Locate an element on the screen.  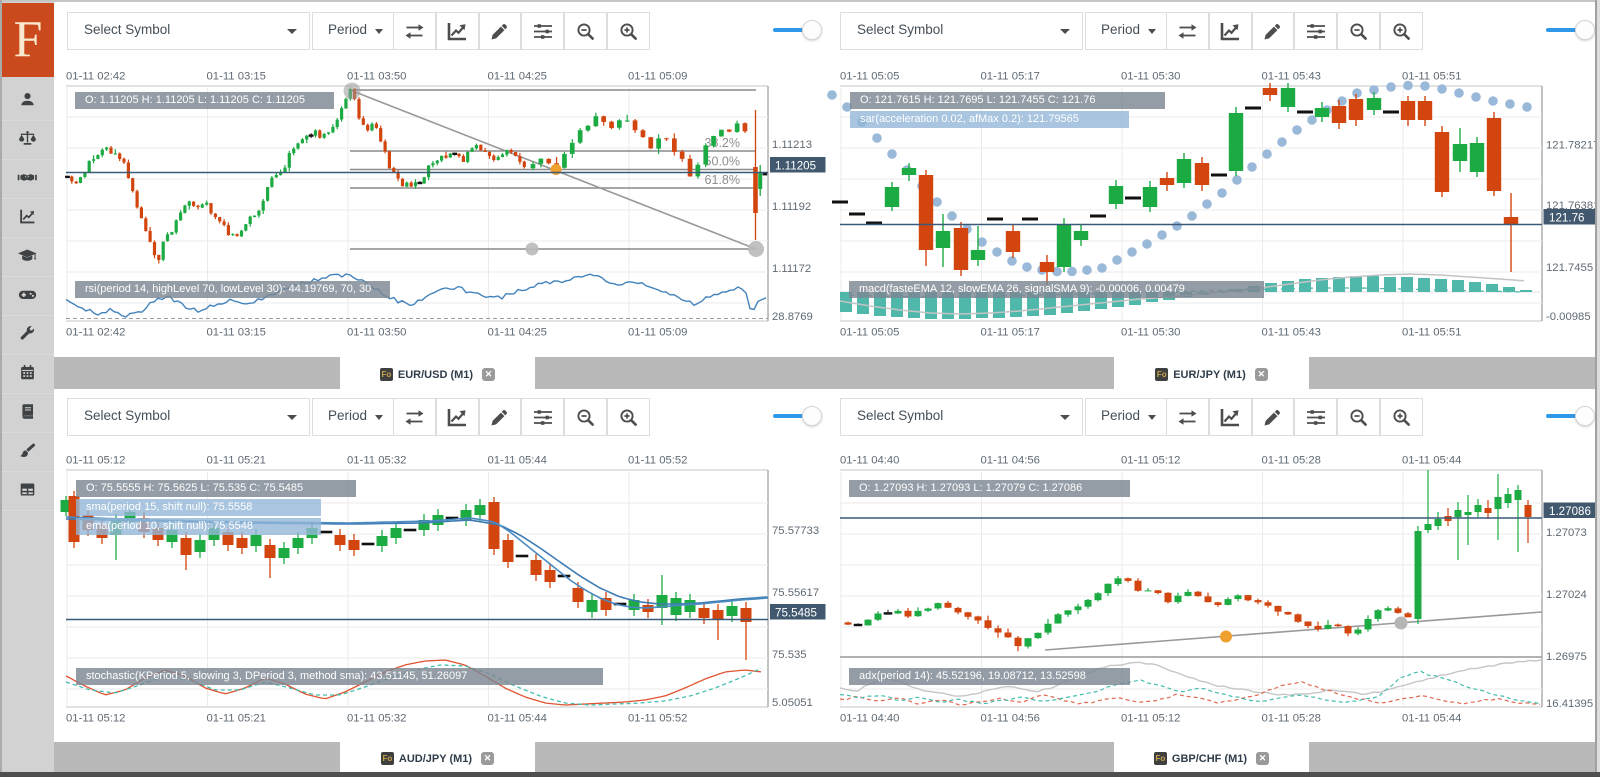
svg-text: 1.11172 is located at coordinates (791, 269).